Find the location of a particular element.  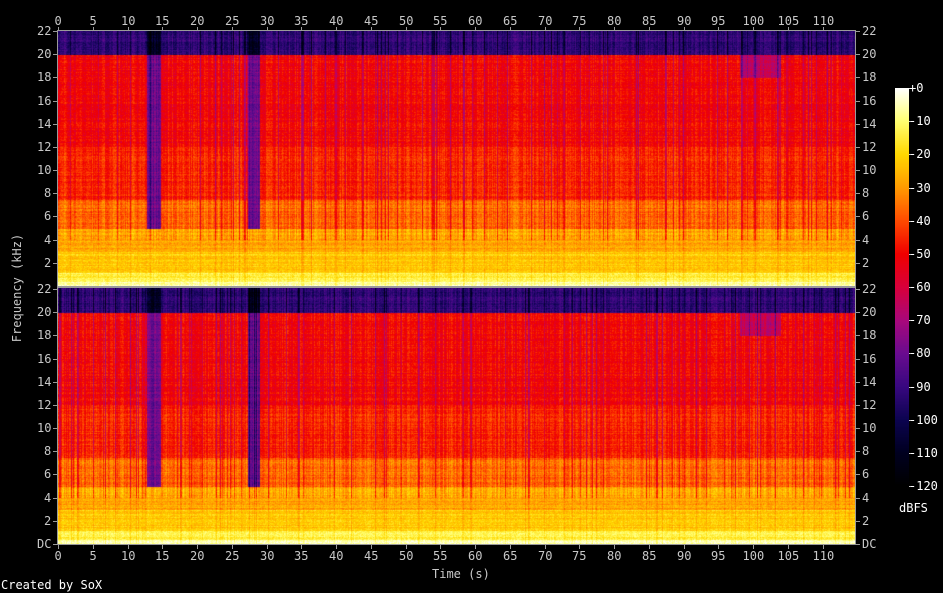

x-tick-label-top: 55 is located at coordinates (440, 21).